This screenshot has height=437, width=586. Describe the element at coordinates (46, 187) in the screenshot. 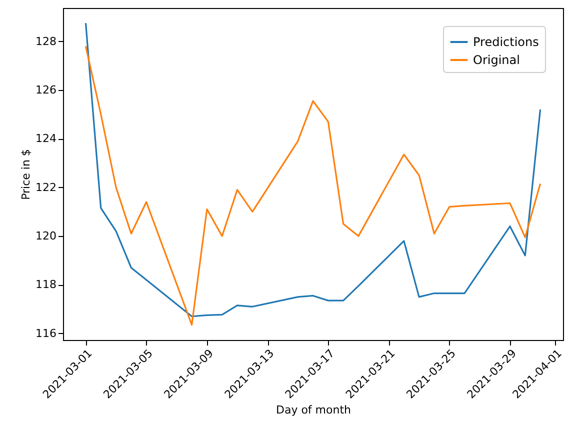

I see `y-tick-label: 122` at that location.